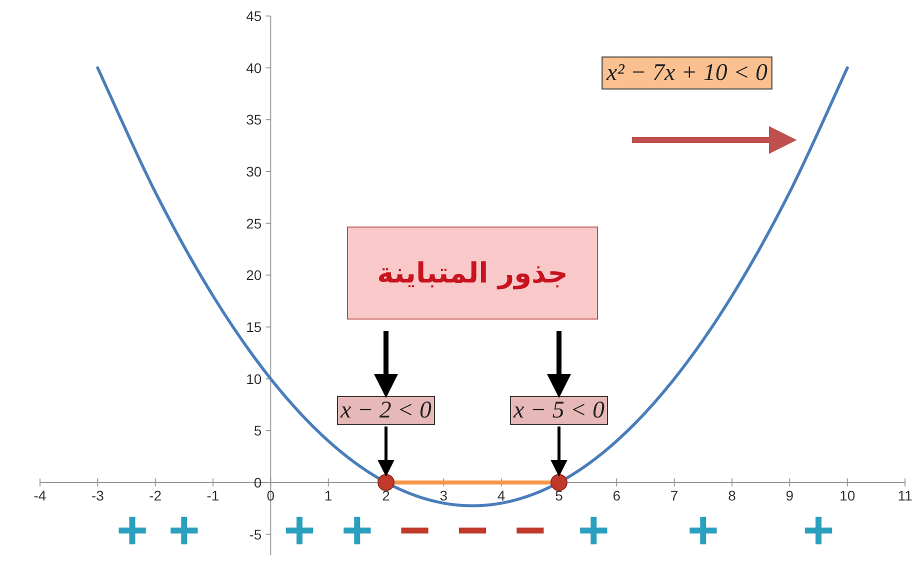 This screenshot has height=563, width=919. I want to click on y-tick-label: 10, so click(254, 378).